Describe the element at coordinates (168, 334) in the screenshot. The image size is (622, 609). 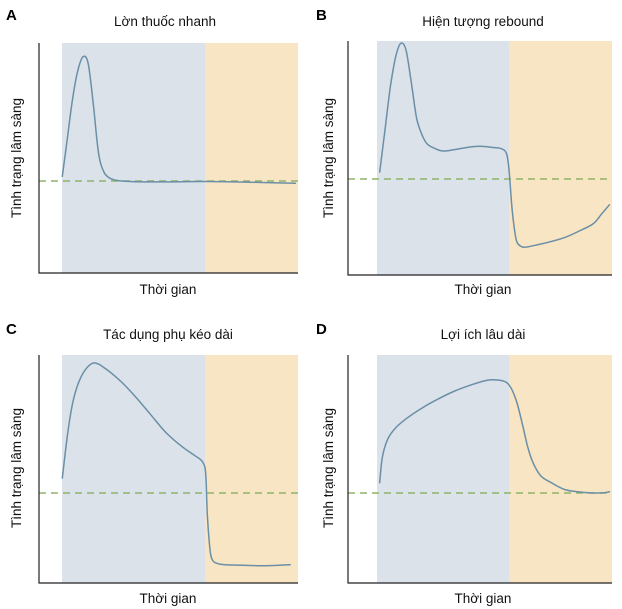
I see `panel-title: Tác dụng phụ kéo dài` at that location.